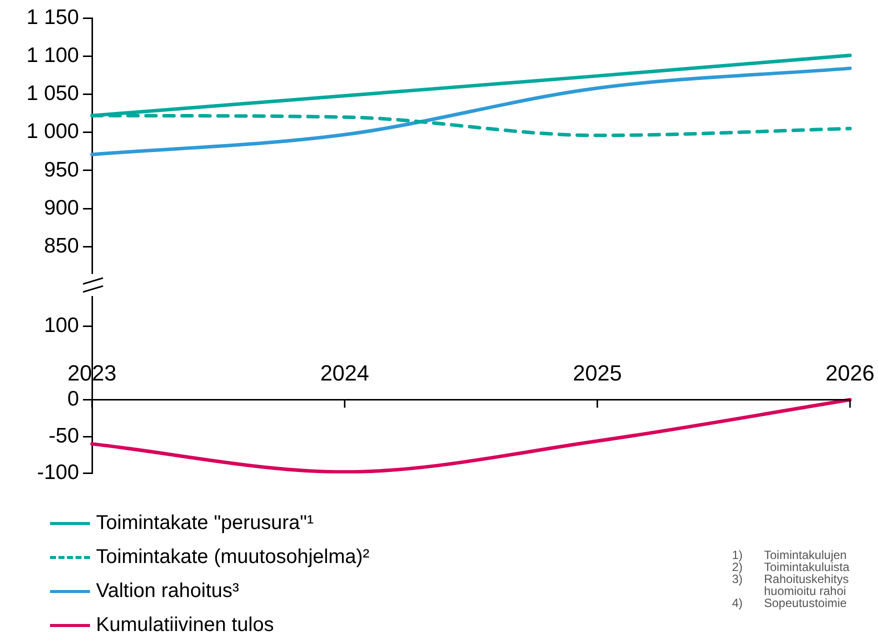 The height and width of the screenshot is (636, 878). Describe the element at coordinates (233, 557) in the screenshot. I see `legend-label: Toimintakate (muutosohjelma)²` at that location.